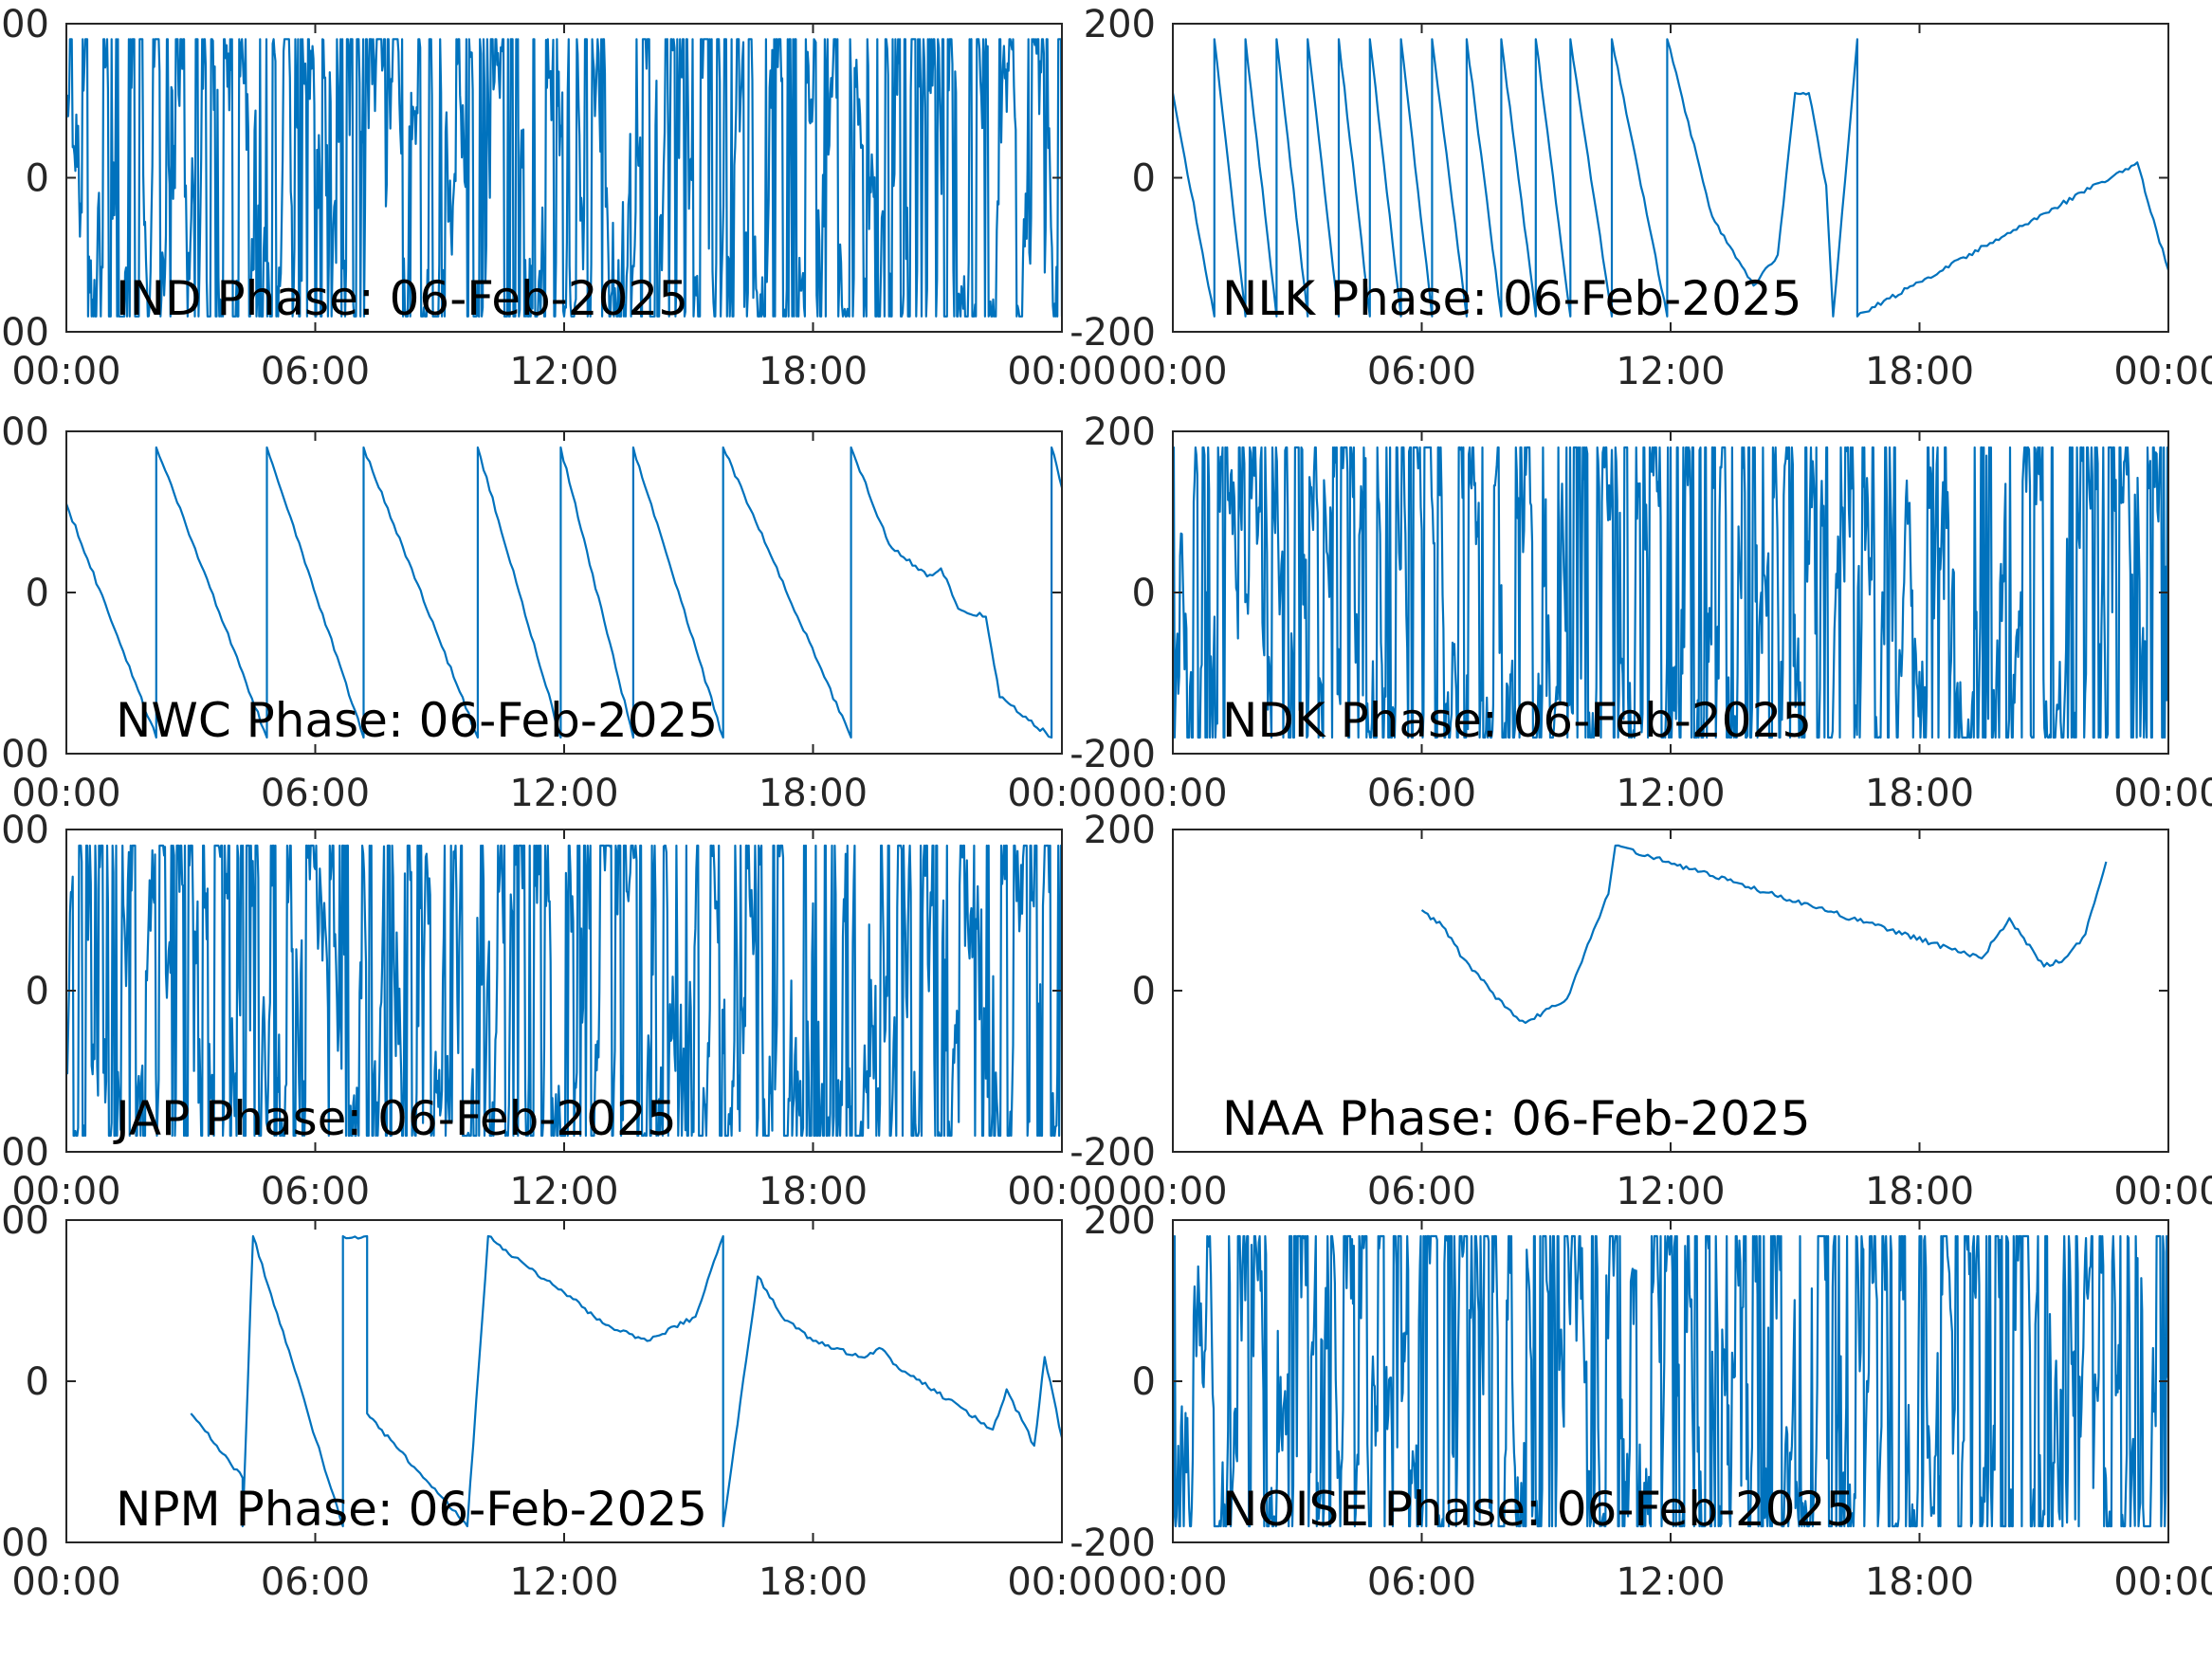 Image resolution: width=2212 pixels, height=1659 pixels. I want to click on panel-title: NOISE Phase: 06-Feb-2025, so click(1539, 1509).